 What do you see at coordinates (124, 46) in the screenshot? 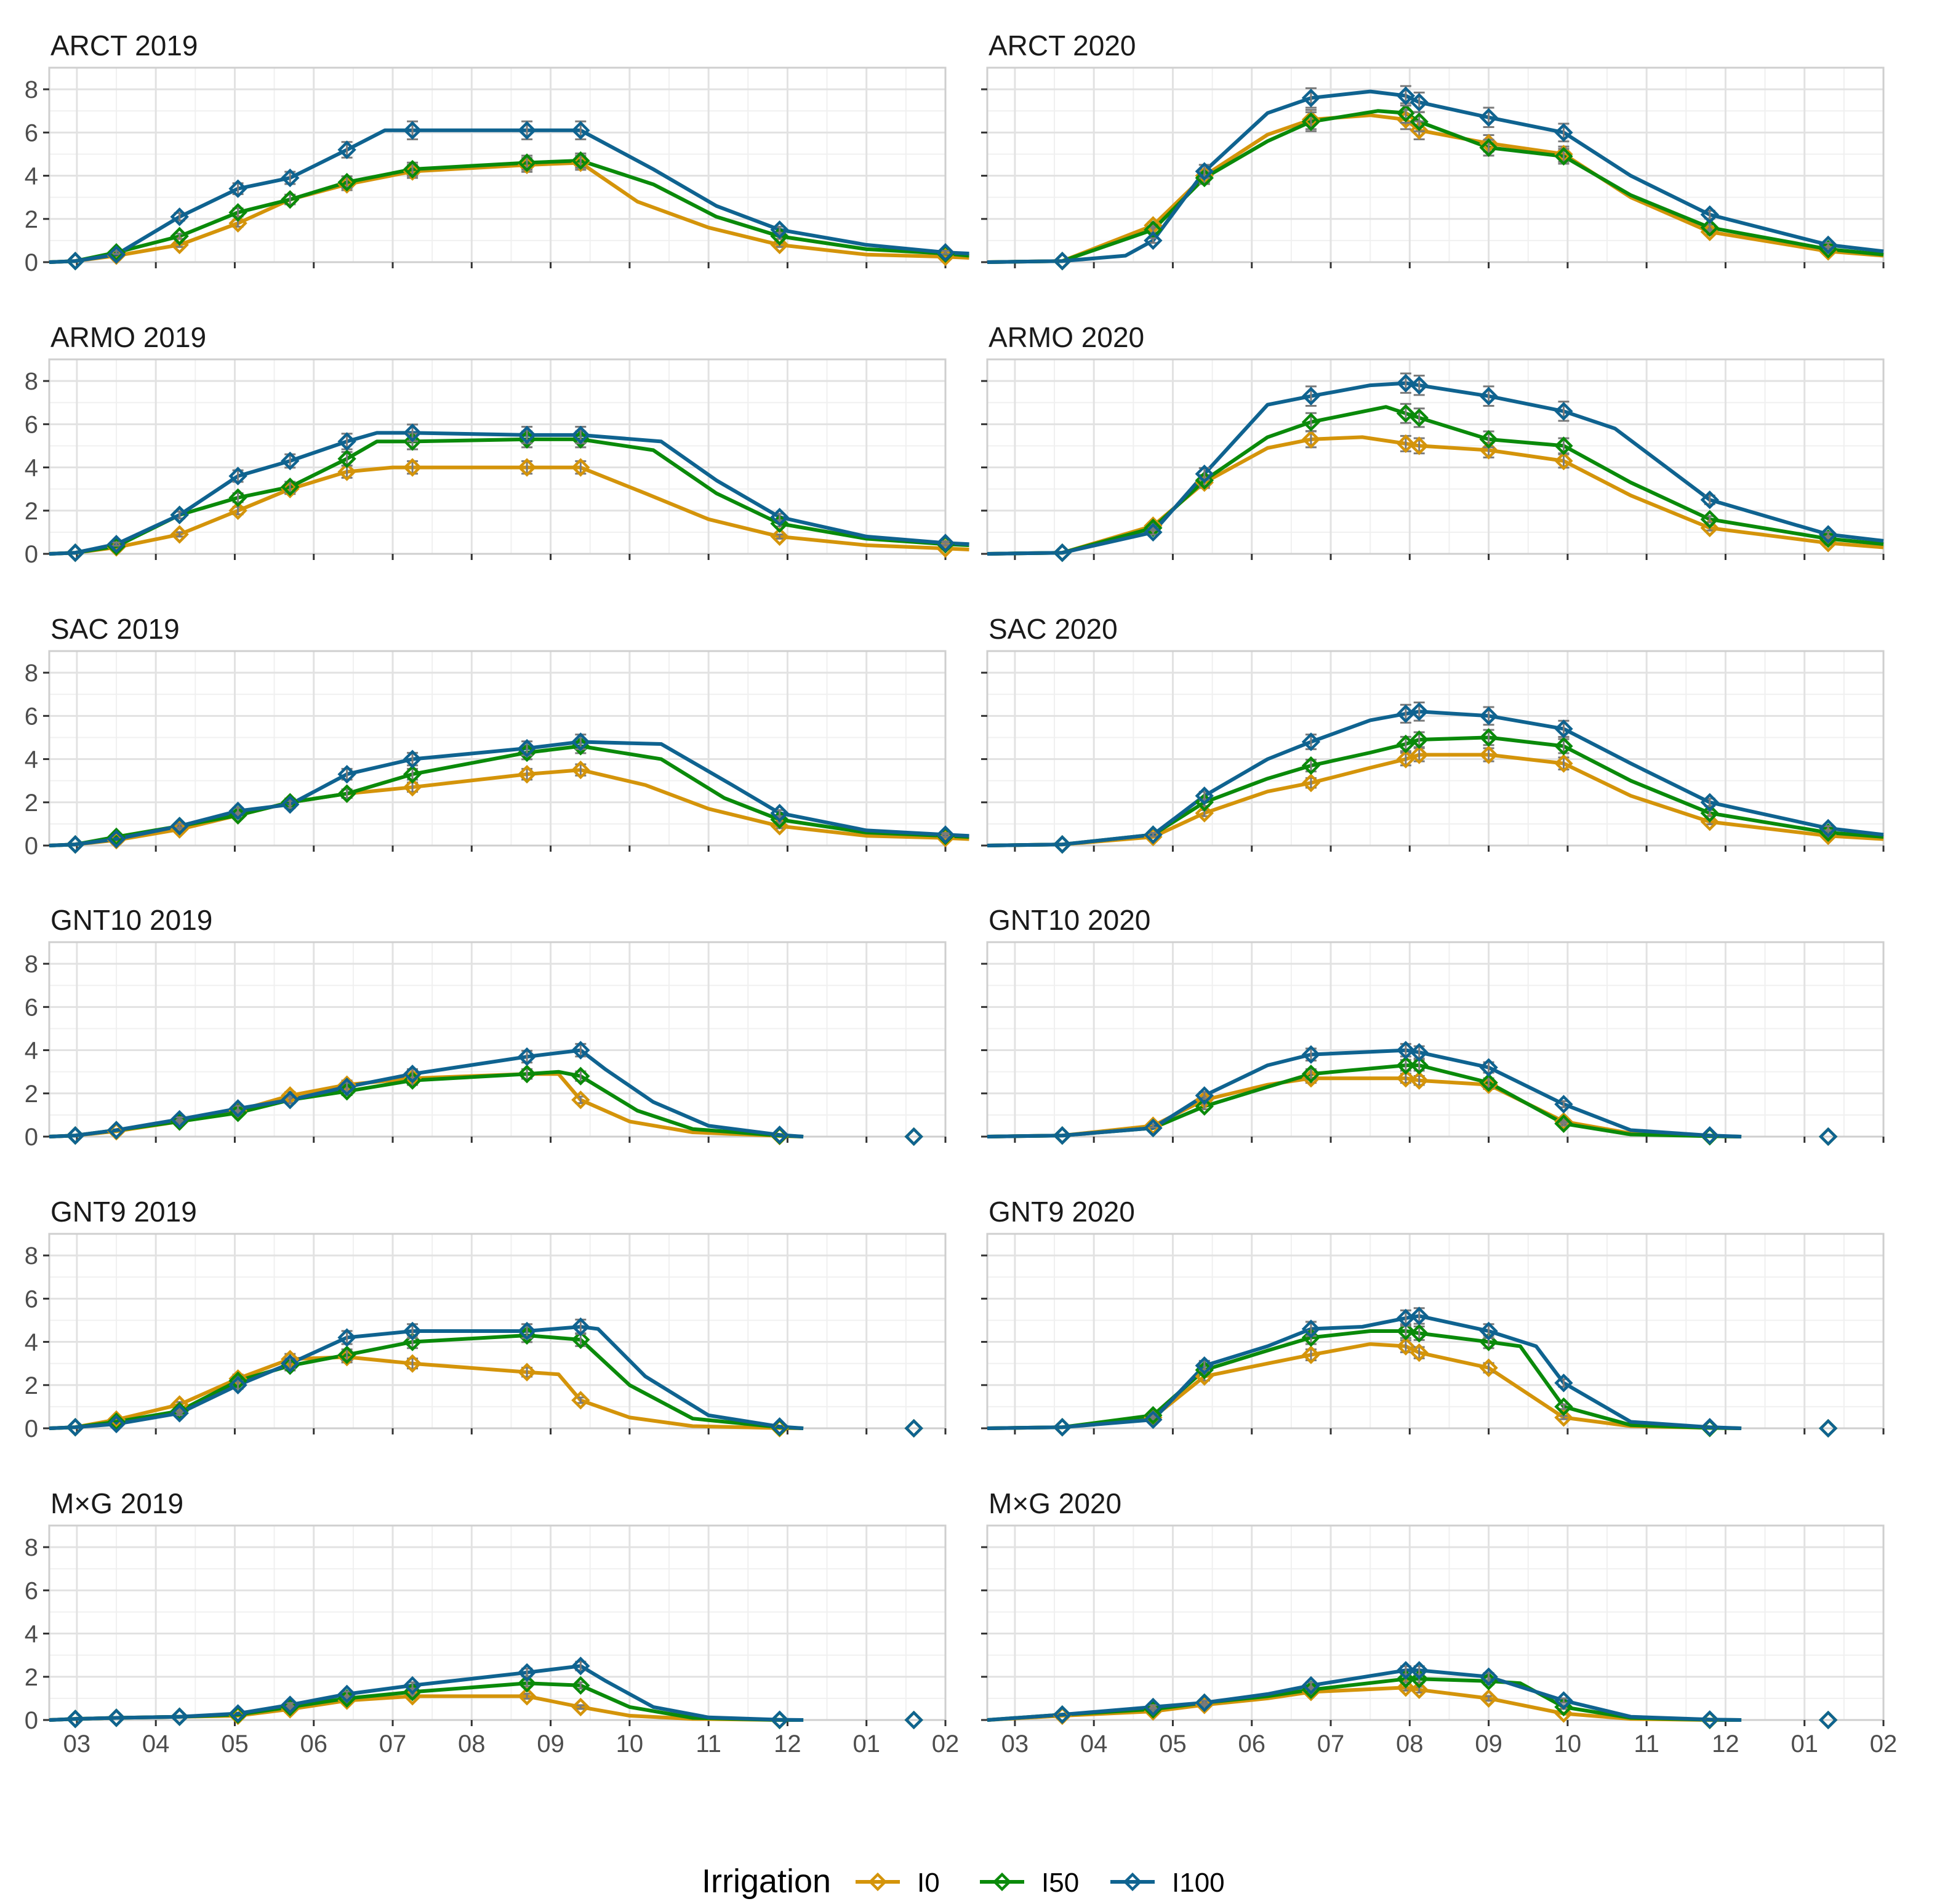
I see `panel-title: ARCT 2019` at bounding box center [124, 46].